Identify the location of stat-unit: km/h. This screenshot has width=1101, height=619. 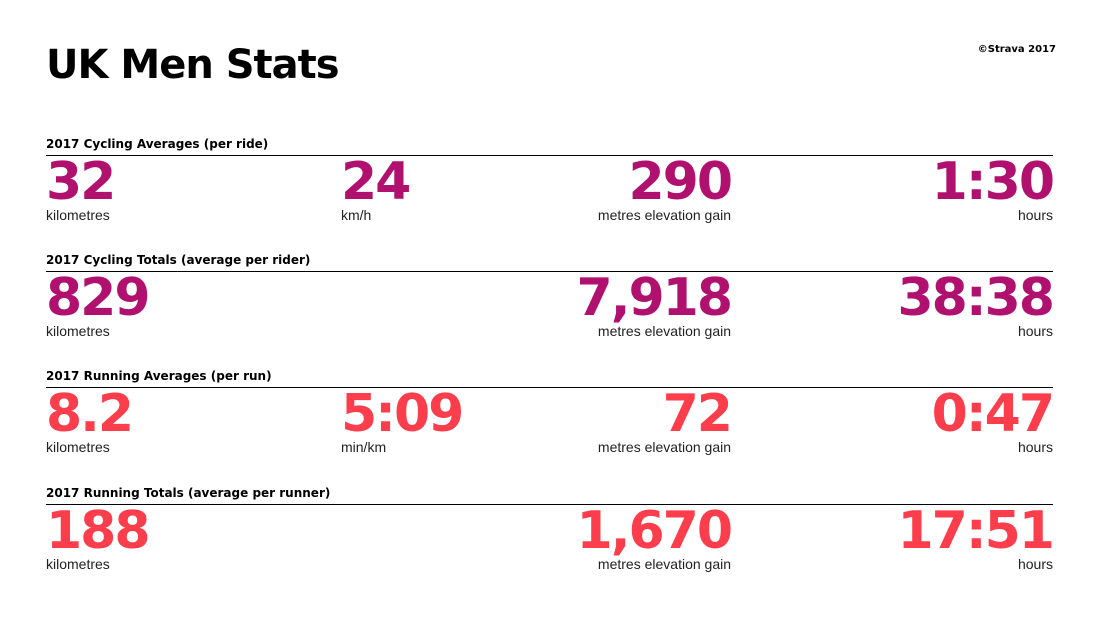
(356, 215).